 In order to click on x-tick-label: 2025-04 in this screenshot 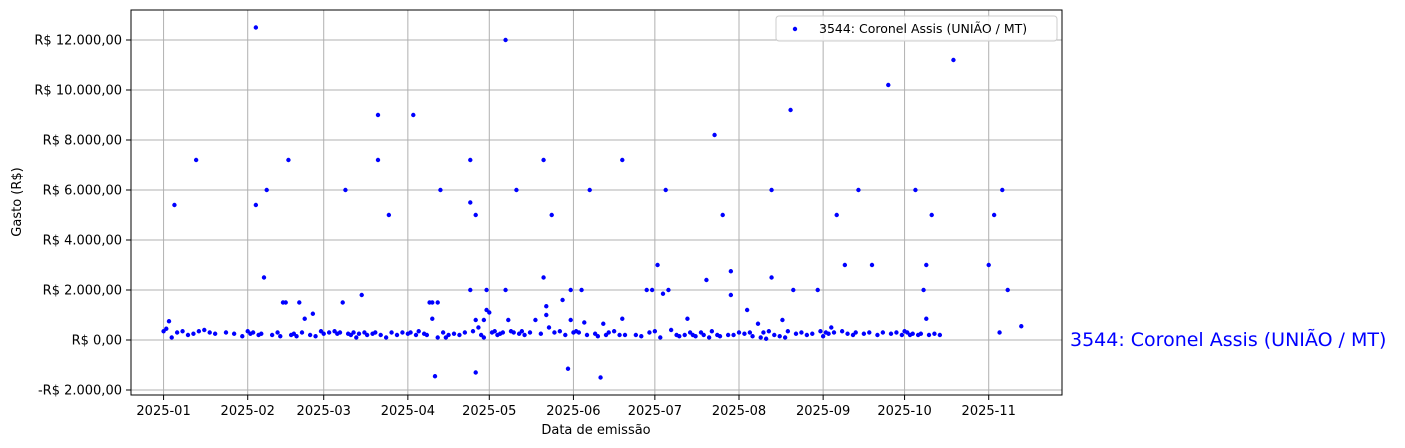, I will do `click(408, 411)`.